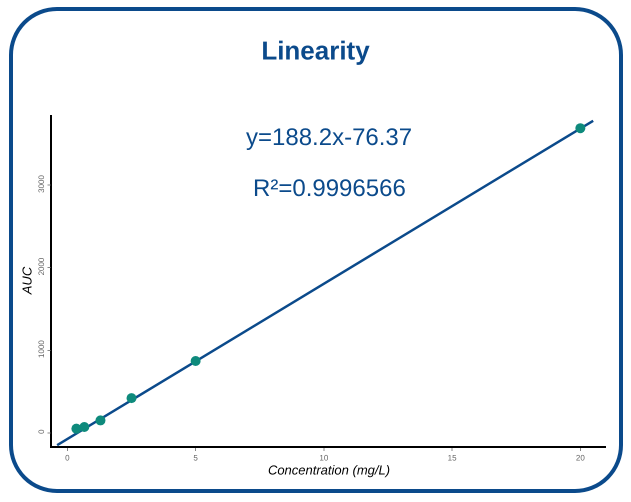 The height and width of the screenshot is (502, 631). What do you see at coordinates (41, 349) in the screenshot?
I see `y-tick-label: 1000` at bounding box center [41, 349].